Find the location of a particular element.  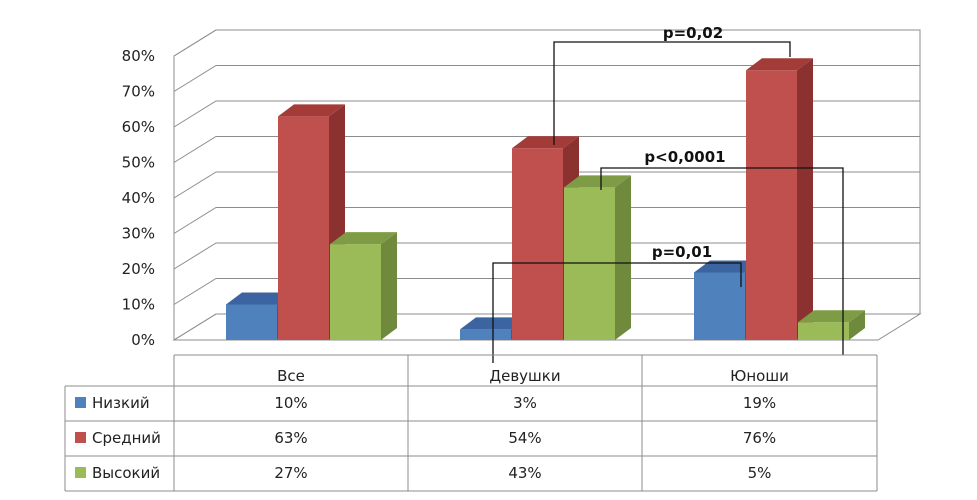

table-value: 19% is located at coordinates (759, 403).